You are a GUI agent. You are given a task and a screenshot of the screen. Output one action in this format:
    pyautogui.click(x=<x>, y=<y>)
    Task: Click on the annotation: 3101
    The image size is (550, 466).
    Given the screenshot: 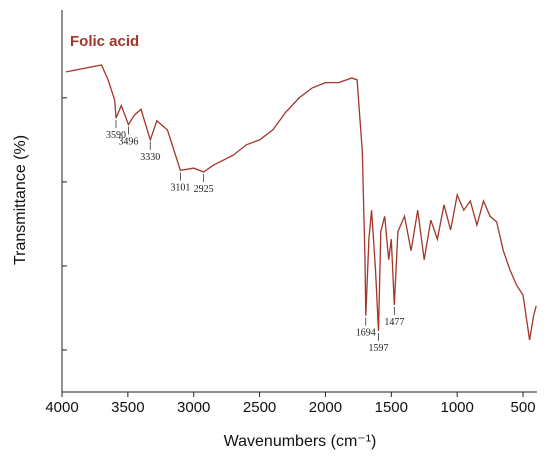 What is the action you would take?
    pyautogui.click(x=180, y=187)
    